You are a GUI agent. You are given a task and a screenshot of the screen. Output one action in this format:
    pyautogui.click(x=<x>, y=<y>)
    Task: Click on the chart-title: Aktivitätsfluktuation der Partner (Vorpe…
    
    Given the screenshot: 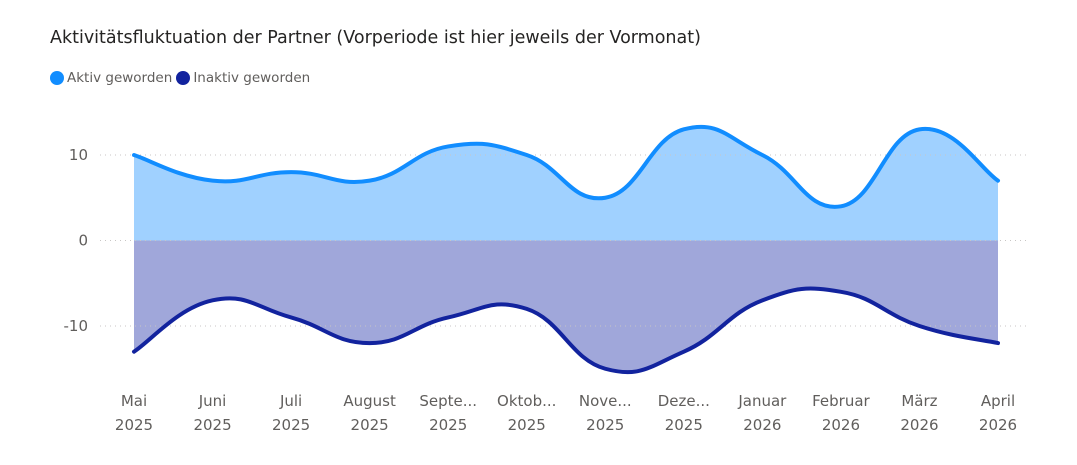 What is the action you would take?
    pyautogui.click(x=375, y=38)
    